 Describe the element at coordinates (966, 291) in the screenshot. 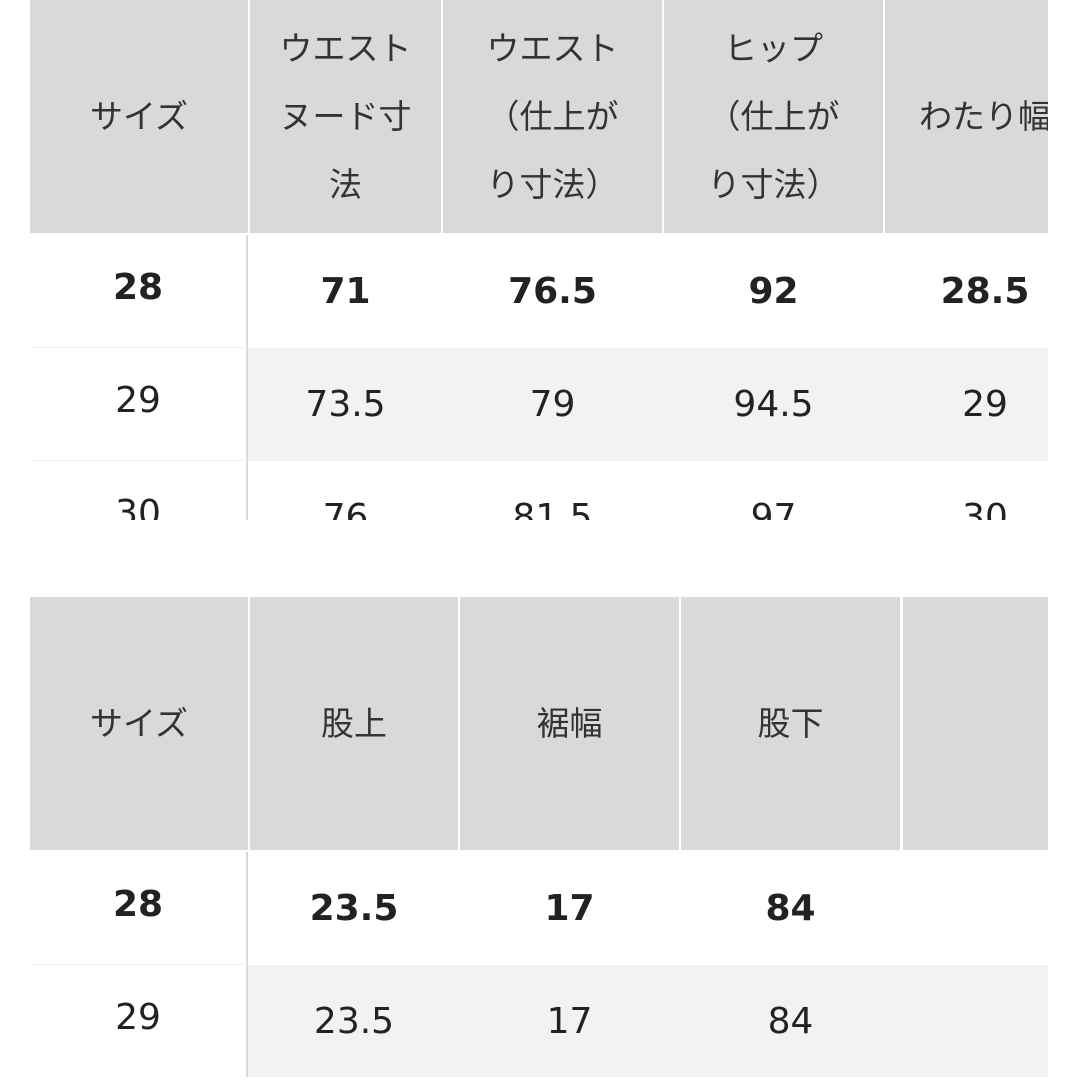

I see `data-cell: 28.5` at that location.